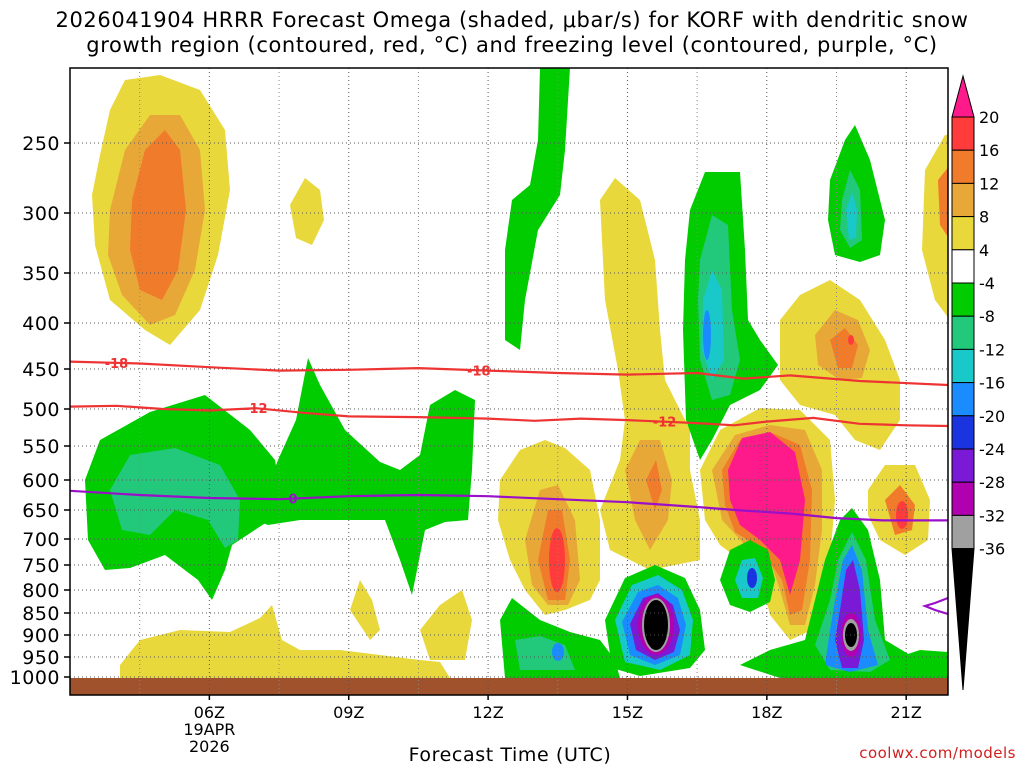 The height and width of the screenshot is (768, 1024). What do you see at coordinates (984, 217) in the screenshot?
I see `colorbar-label: 8` at bounding box center [984, 217].